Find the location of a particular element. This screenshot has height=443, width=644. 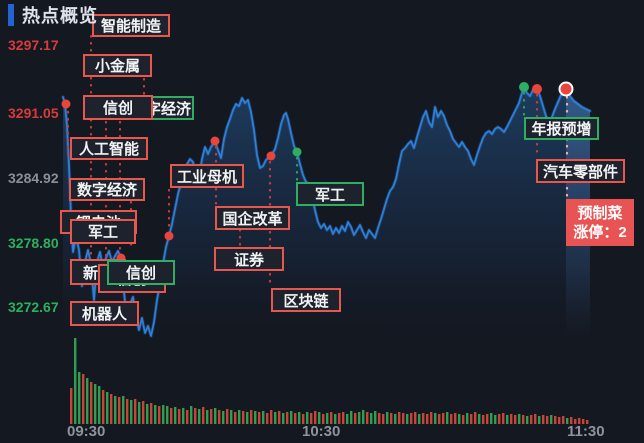

selected-marker-dot is located at coordinates (566, 89).